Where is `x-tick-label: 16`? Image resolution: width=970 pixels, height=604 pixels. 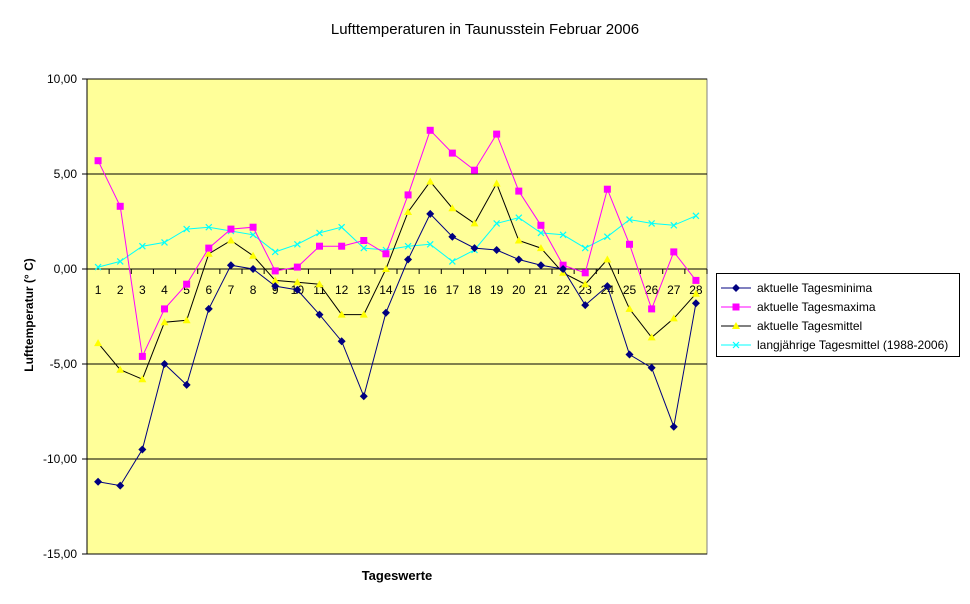 x-tick-label: 16 is located at coordinates (431, 290).